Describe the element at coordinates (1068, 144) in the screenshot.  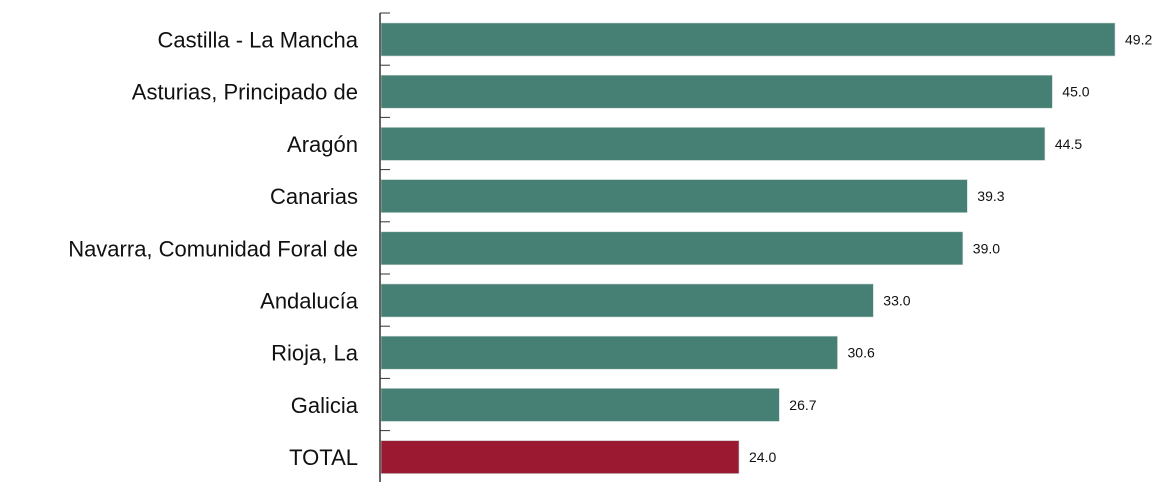
I see `value-label: 44.5` at that location.